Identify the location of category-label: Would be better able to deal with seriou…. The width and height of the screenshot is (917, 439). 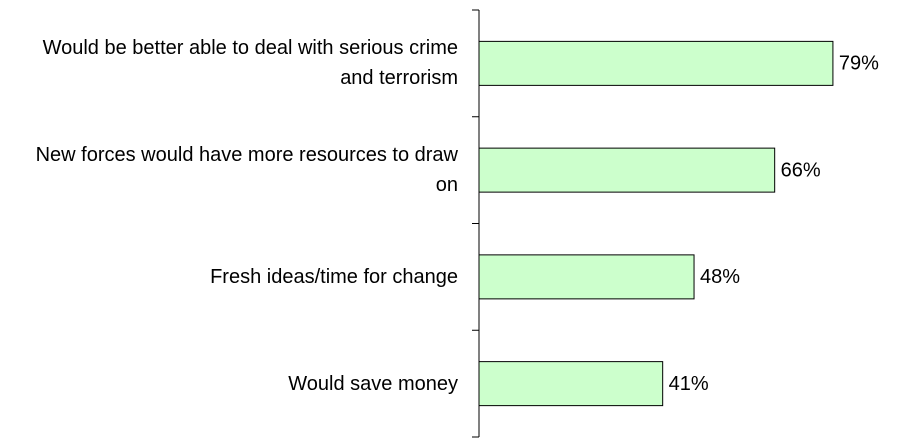
(250, 63).